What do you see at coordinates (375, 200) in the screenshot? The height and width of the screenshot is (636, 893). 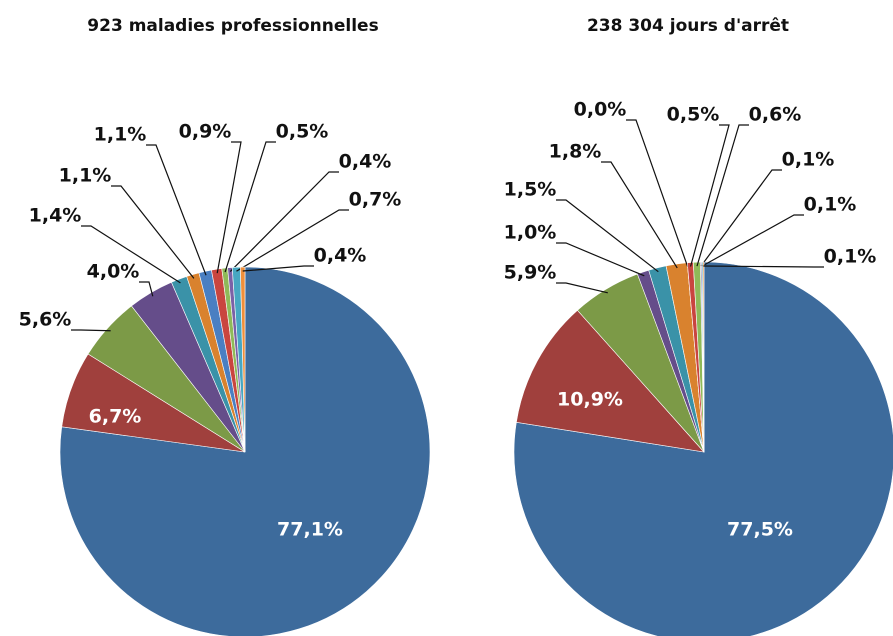 I see `data-label: 0,7%` at bounding box center [375, 200].